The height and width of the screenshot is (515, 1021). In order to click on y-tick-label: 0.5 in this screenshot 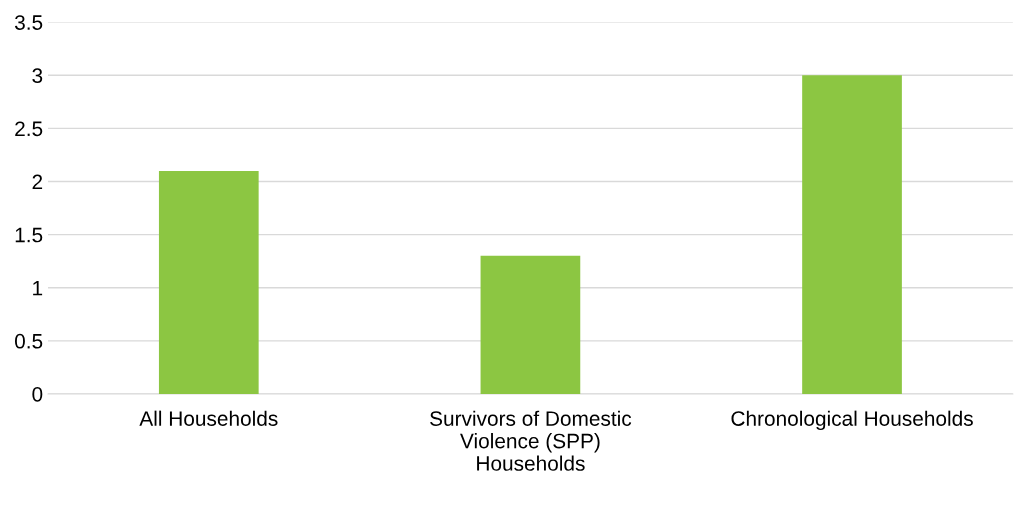, I will do `click(28, 341)`.